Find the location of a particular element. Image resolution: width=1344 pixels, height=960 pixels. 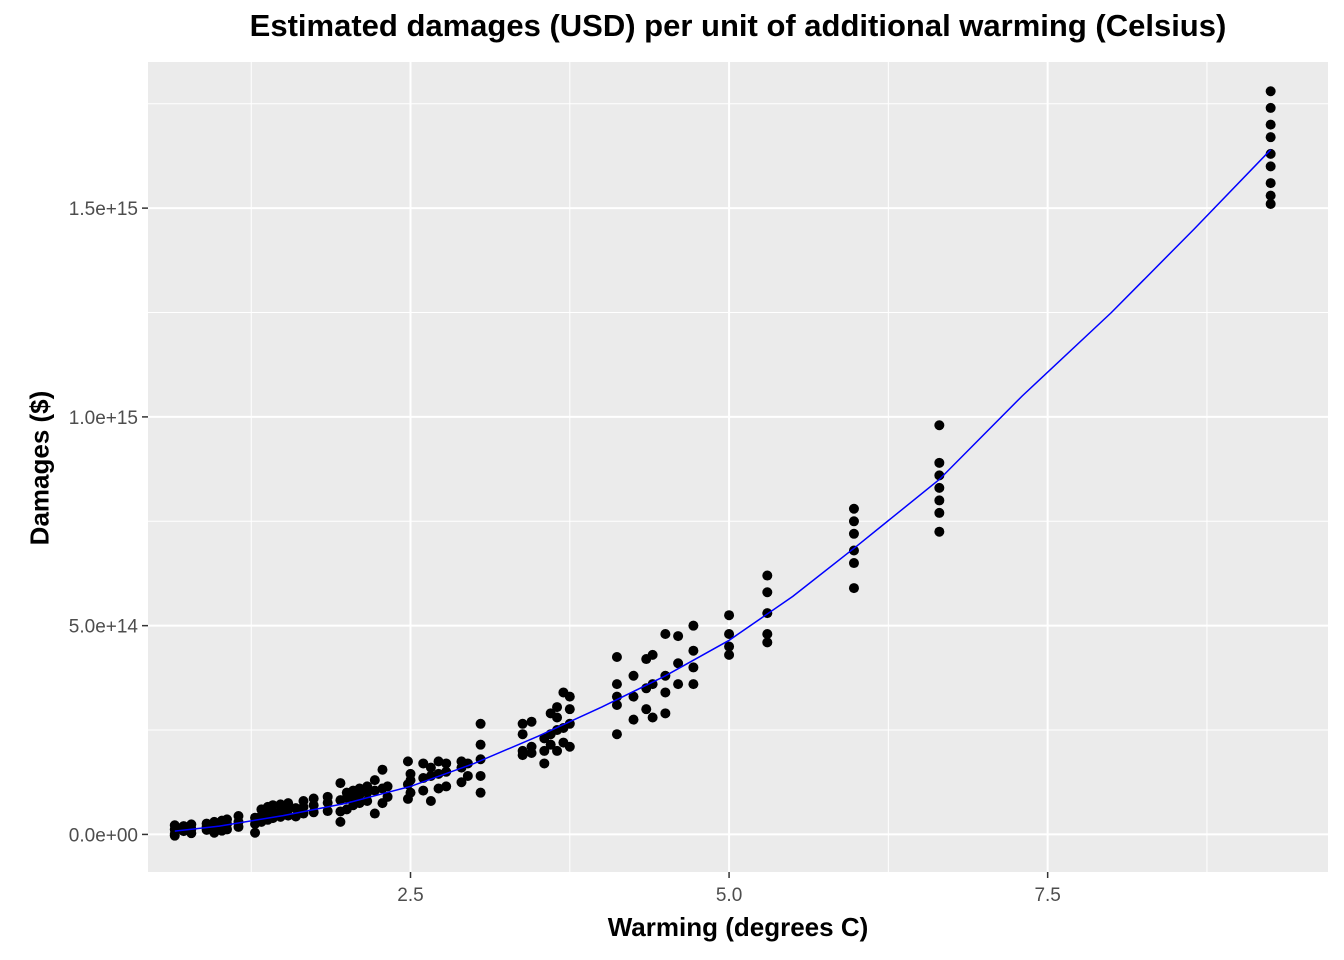

x-tick-label: 5.0 is located at coordinates (729, 895).